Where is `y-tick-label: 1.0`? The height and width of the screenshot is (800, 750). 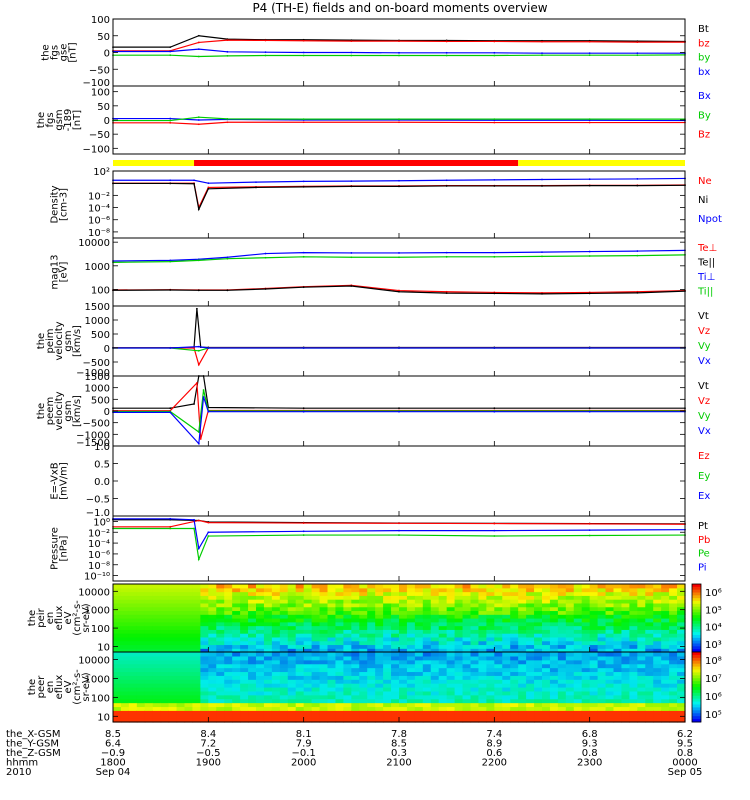 y-tick-label: 1.0 is located at coordinates (102, 447).